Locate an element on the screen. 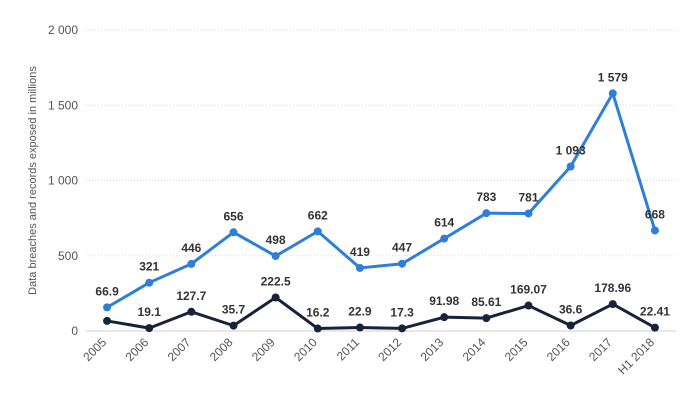 The width and height of the screenshot is (694, 412). data-label: 614 is located at coordinates (444, 223).